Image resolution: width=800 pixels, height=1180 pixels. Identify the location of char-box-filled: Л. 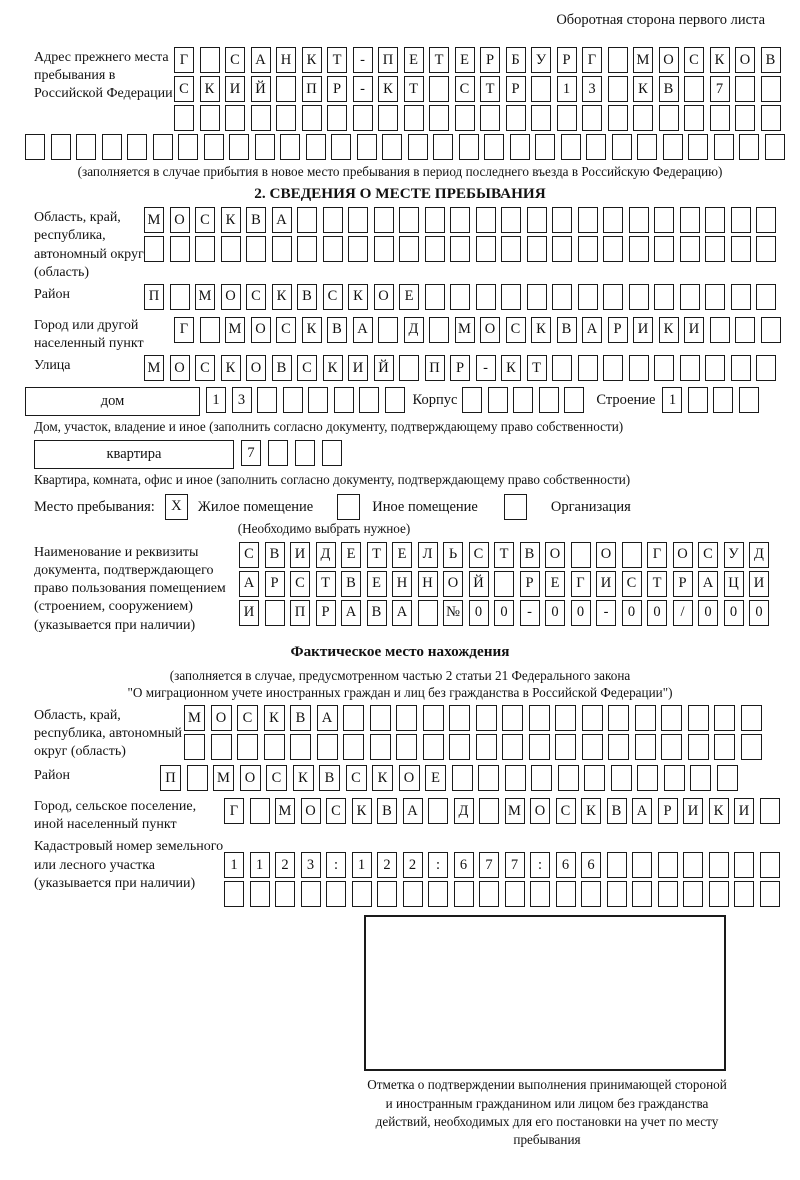
(427, 554).